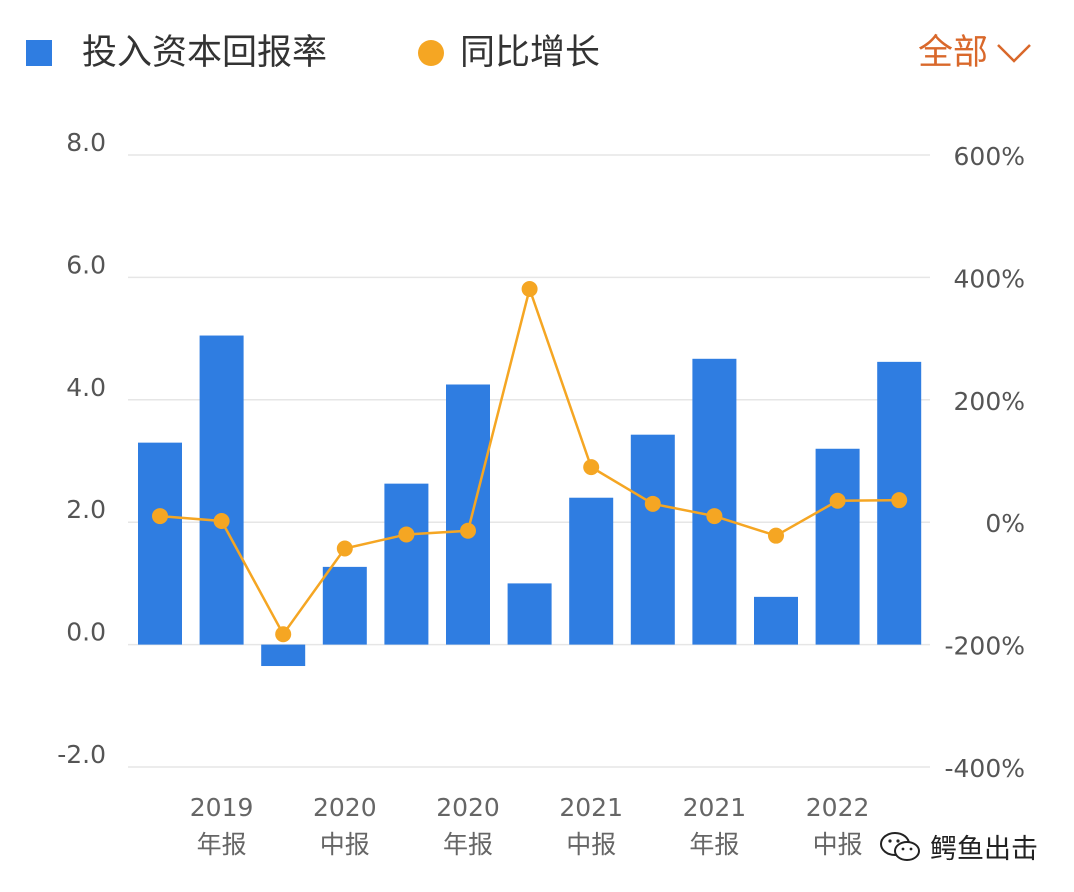 This screenshot has width=1074, height=892. Describe the element at coordinates (838, 807) in the screenshot. I see `x-tick-year: 2022` at that location.